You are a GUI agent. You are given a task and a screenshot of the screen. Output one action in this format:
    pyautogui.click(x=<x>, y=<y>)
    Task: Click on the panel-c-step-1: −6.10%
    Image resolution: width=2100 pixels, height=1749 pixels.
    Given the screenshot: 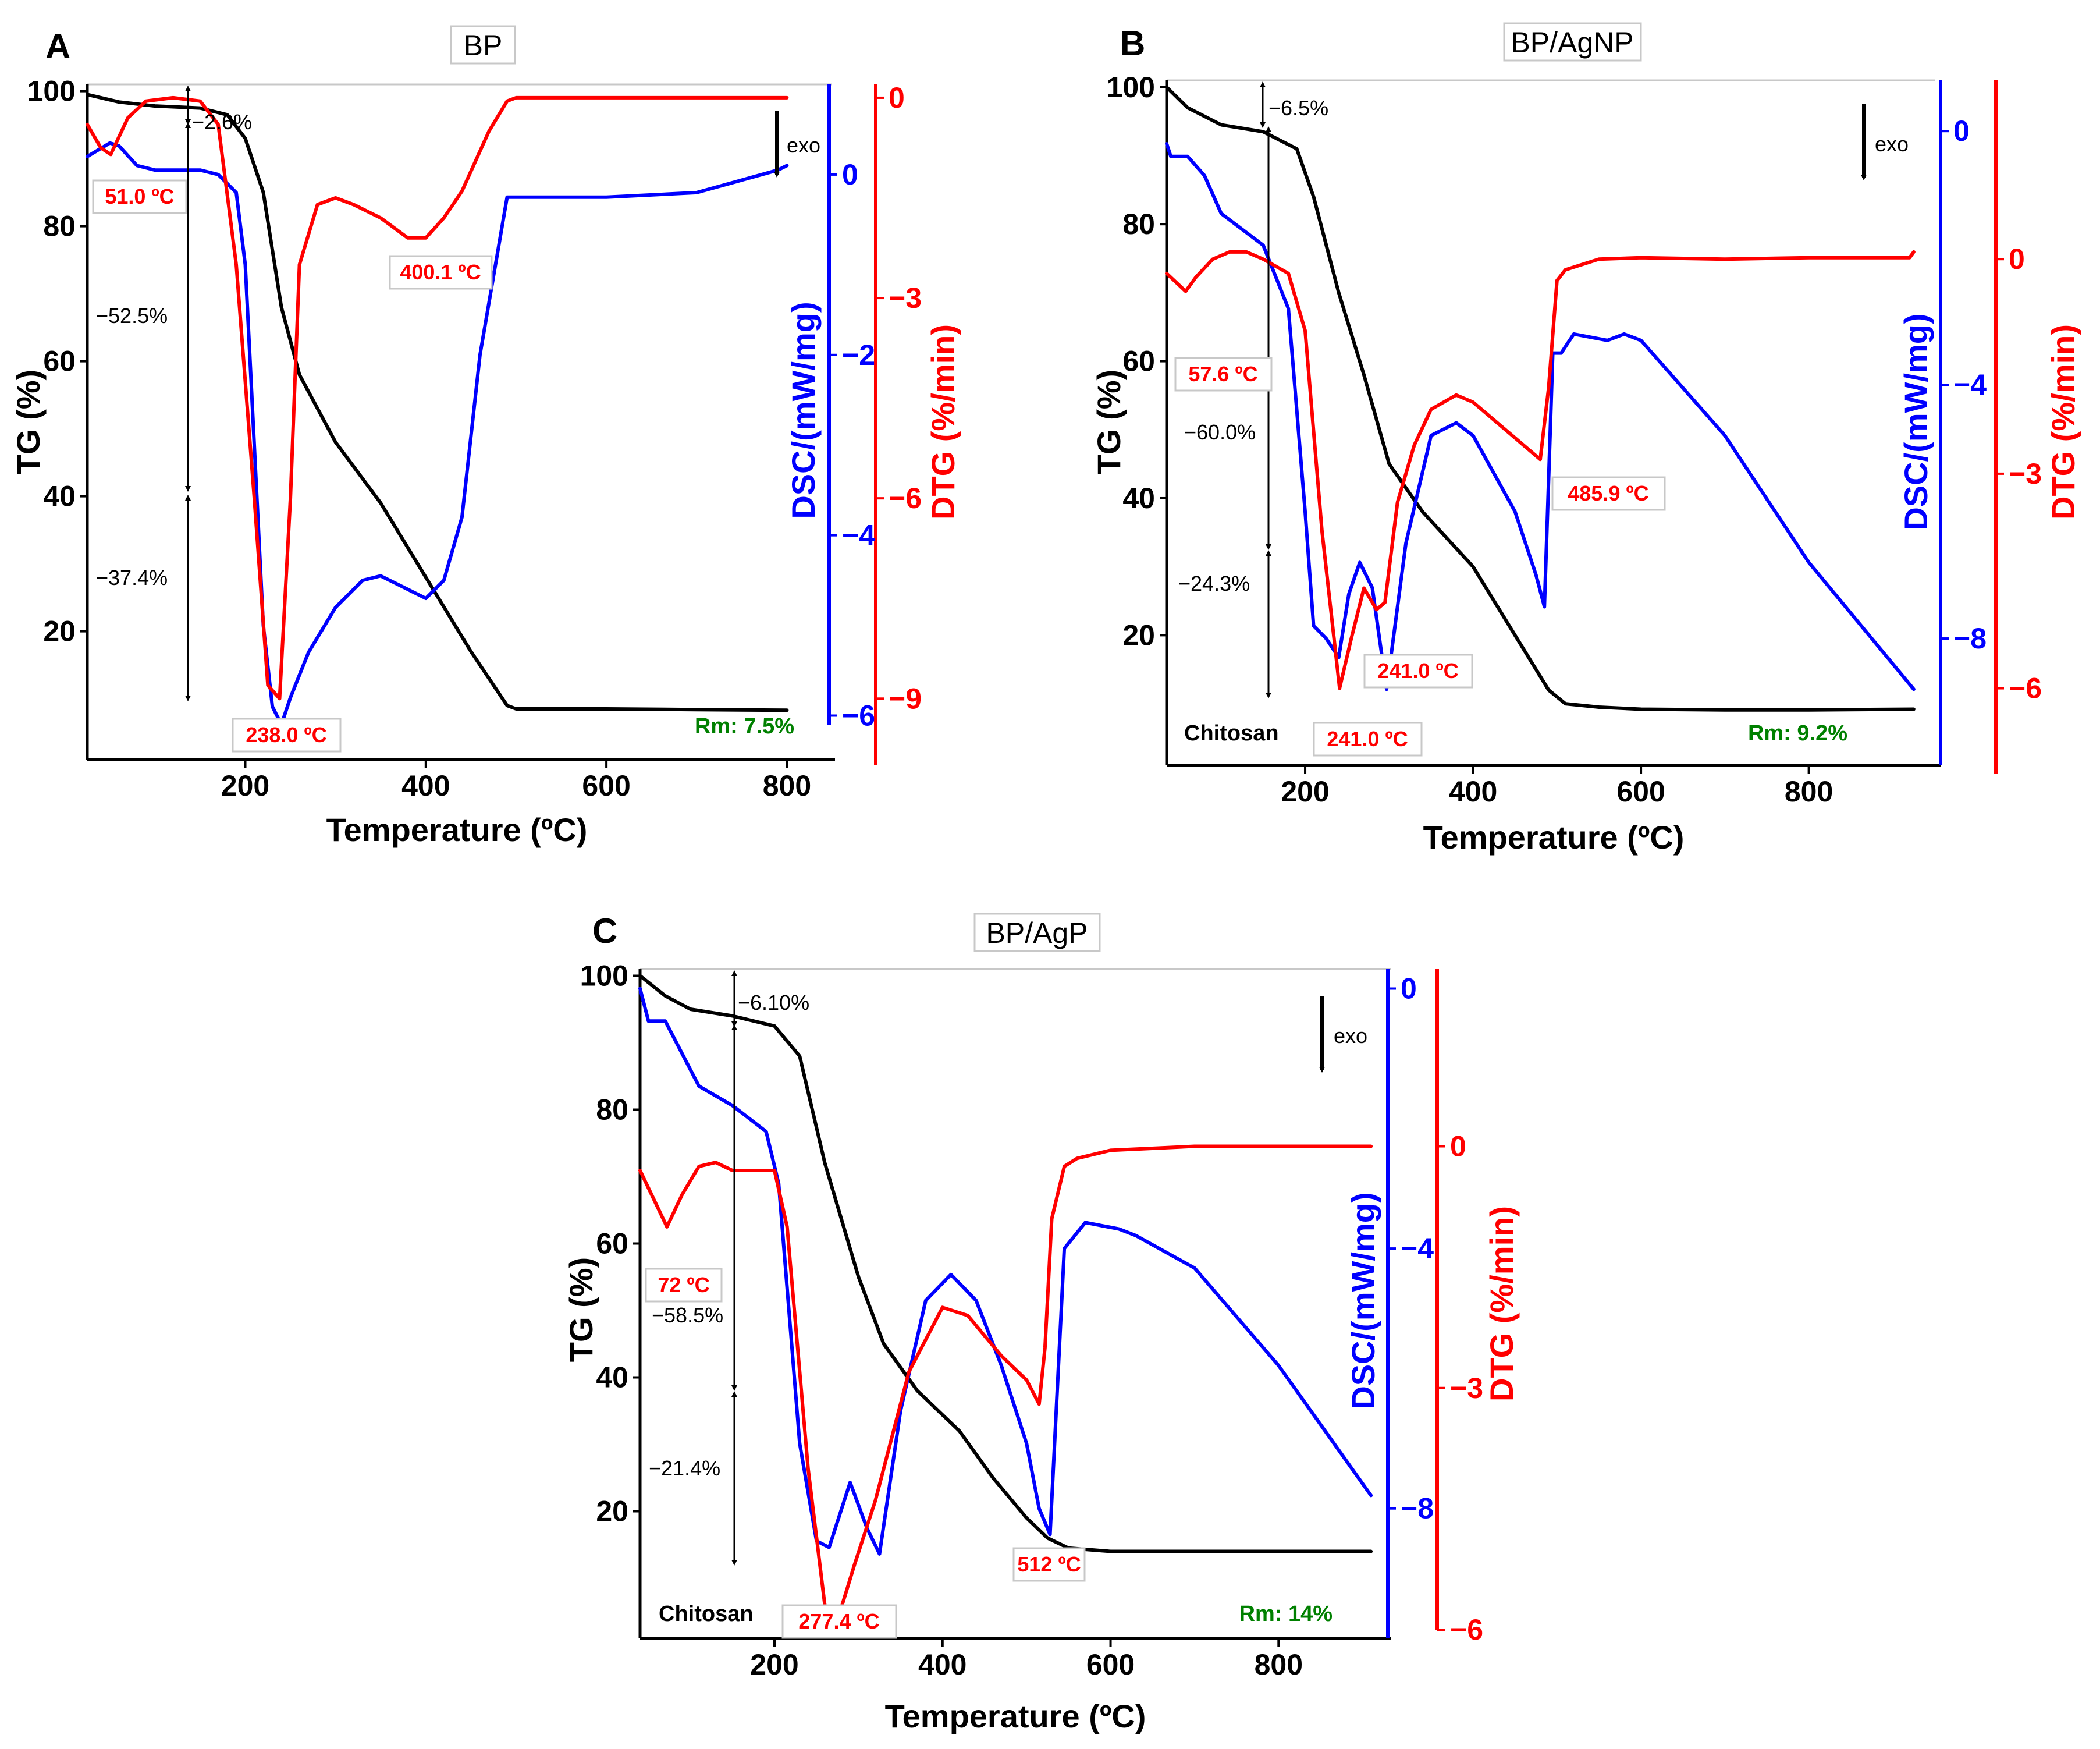 What is the action you would take?
    pyautogui.click(x=774, y=1003)
    